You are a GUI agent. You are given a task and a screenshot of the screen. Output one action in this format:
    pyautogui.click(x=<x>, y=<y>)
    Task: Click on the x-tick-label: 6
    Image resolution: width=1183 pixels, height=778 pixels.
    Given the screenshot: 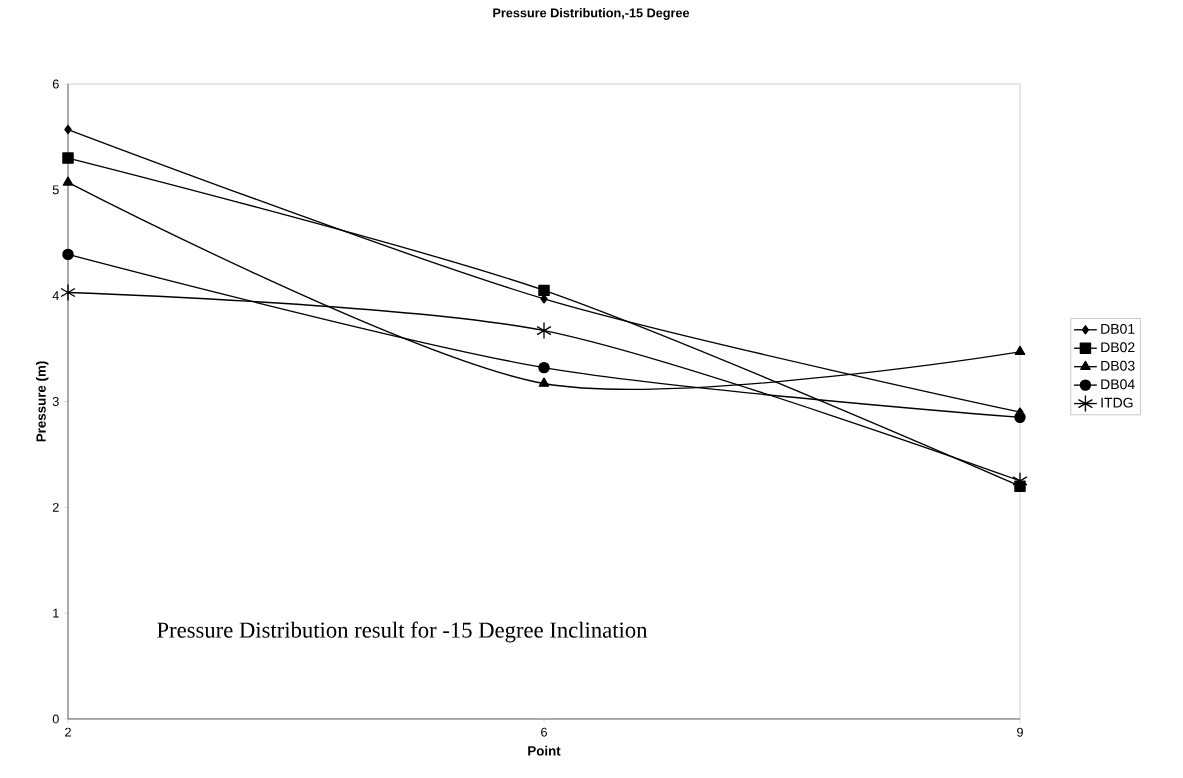 What is the action you would take?
    pyautogui.click(x=544, y=732)
    